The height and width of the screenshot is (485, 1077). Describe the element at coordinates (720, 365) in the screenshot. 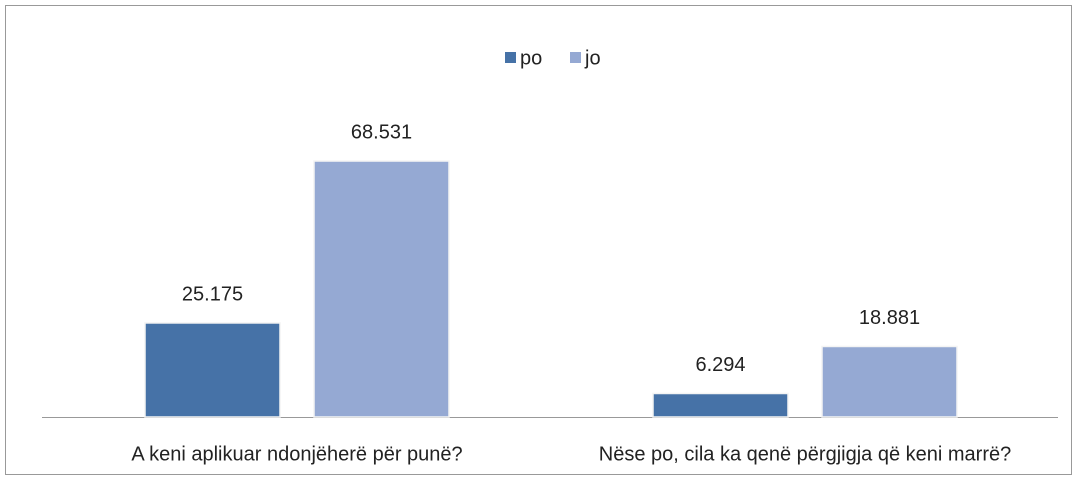

I see `value-label: 6.294` at that location.